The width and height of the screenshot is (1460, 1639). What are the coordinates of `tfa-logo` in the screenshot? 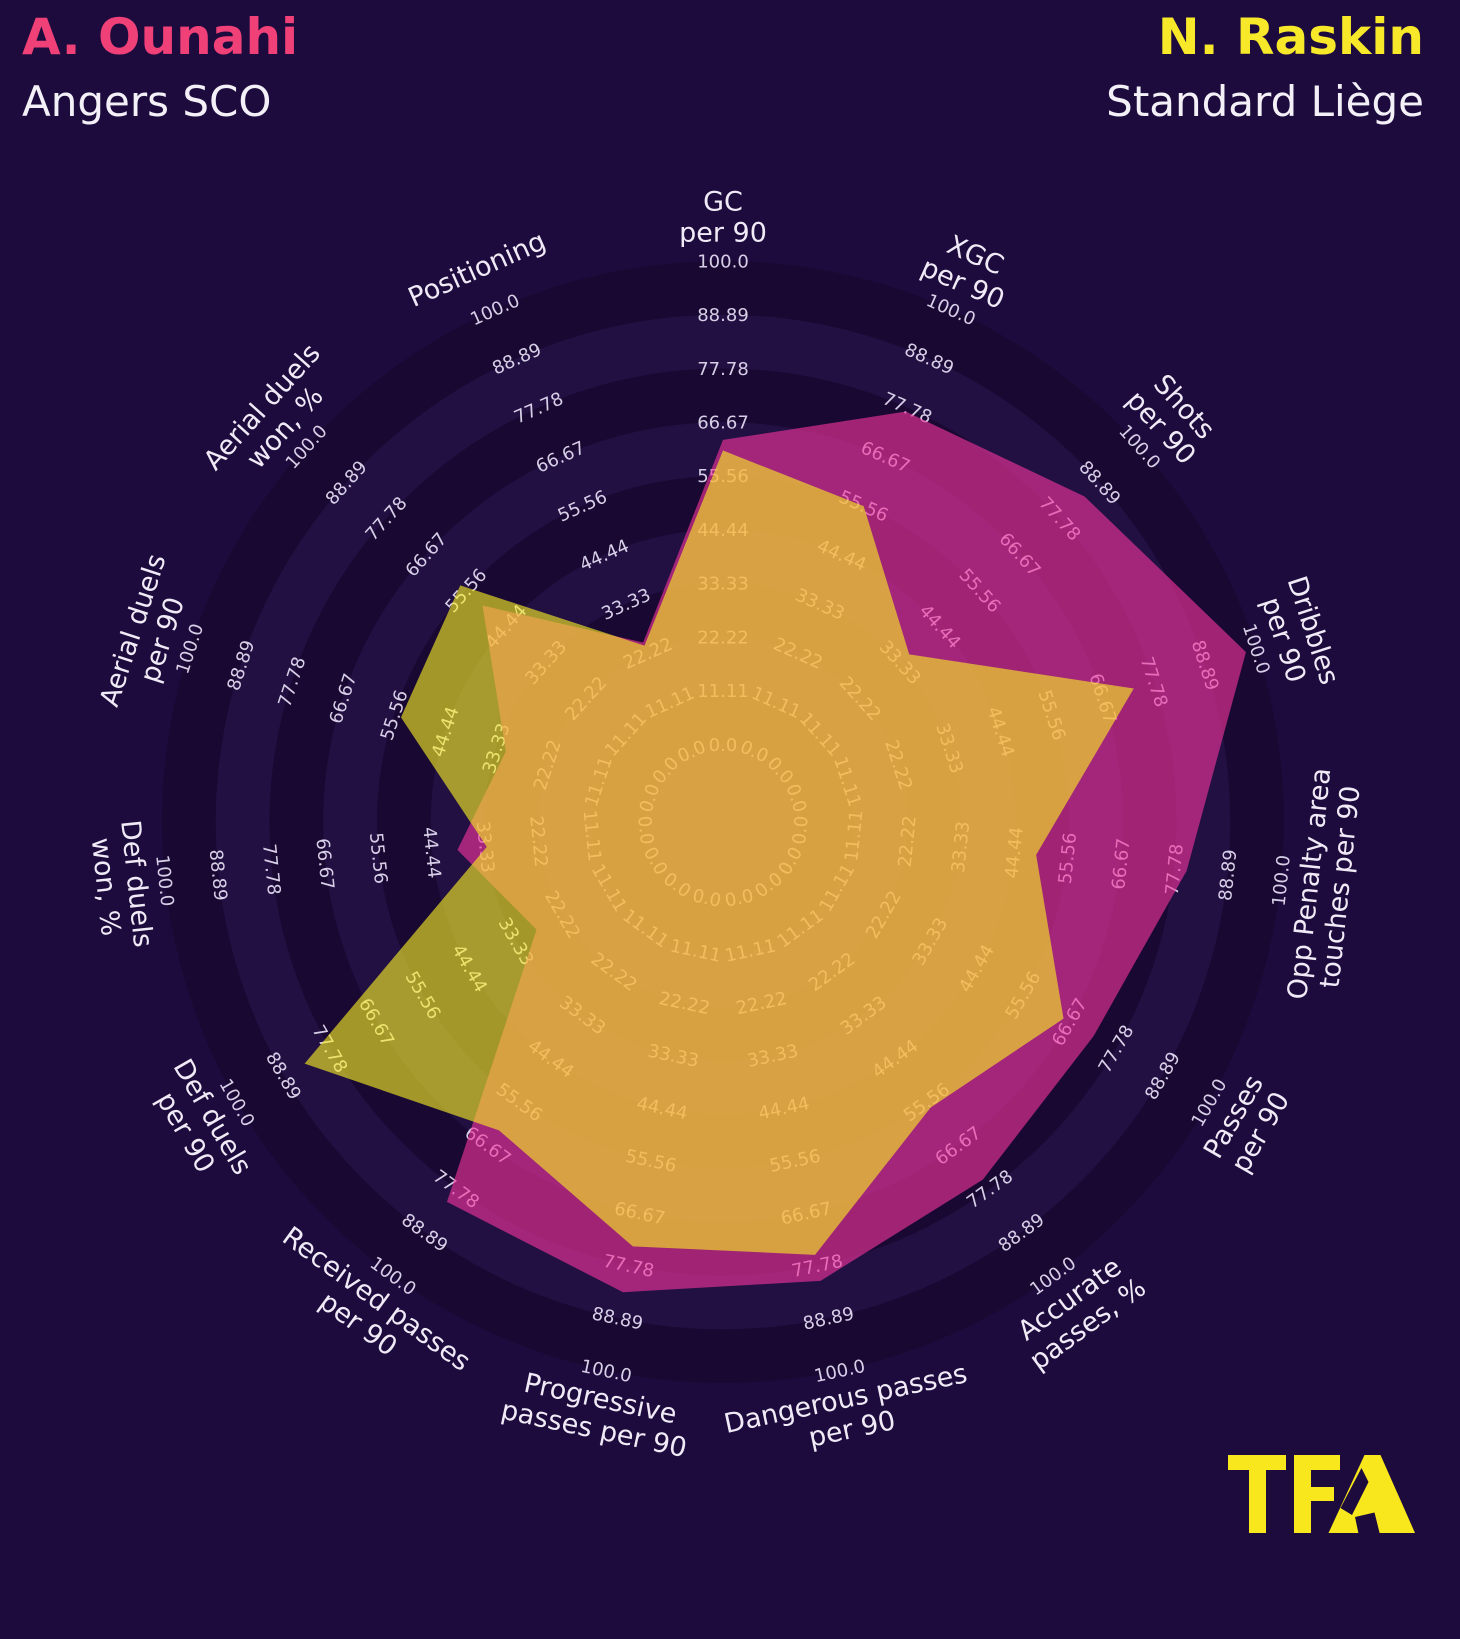 It's located at (1321, 1494).